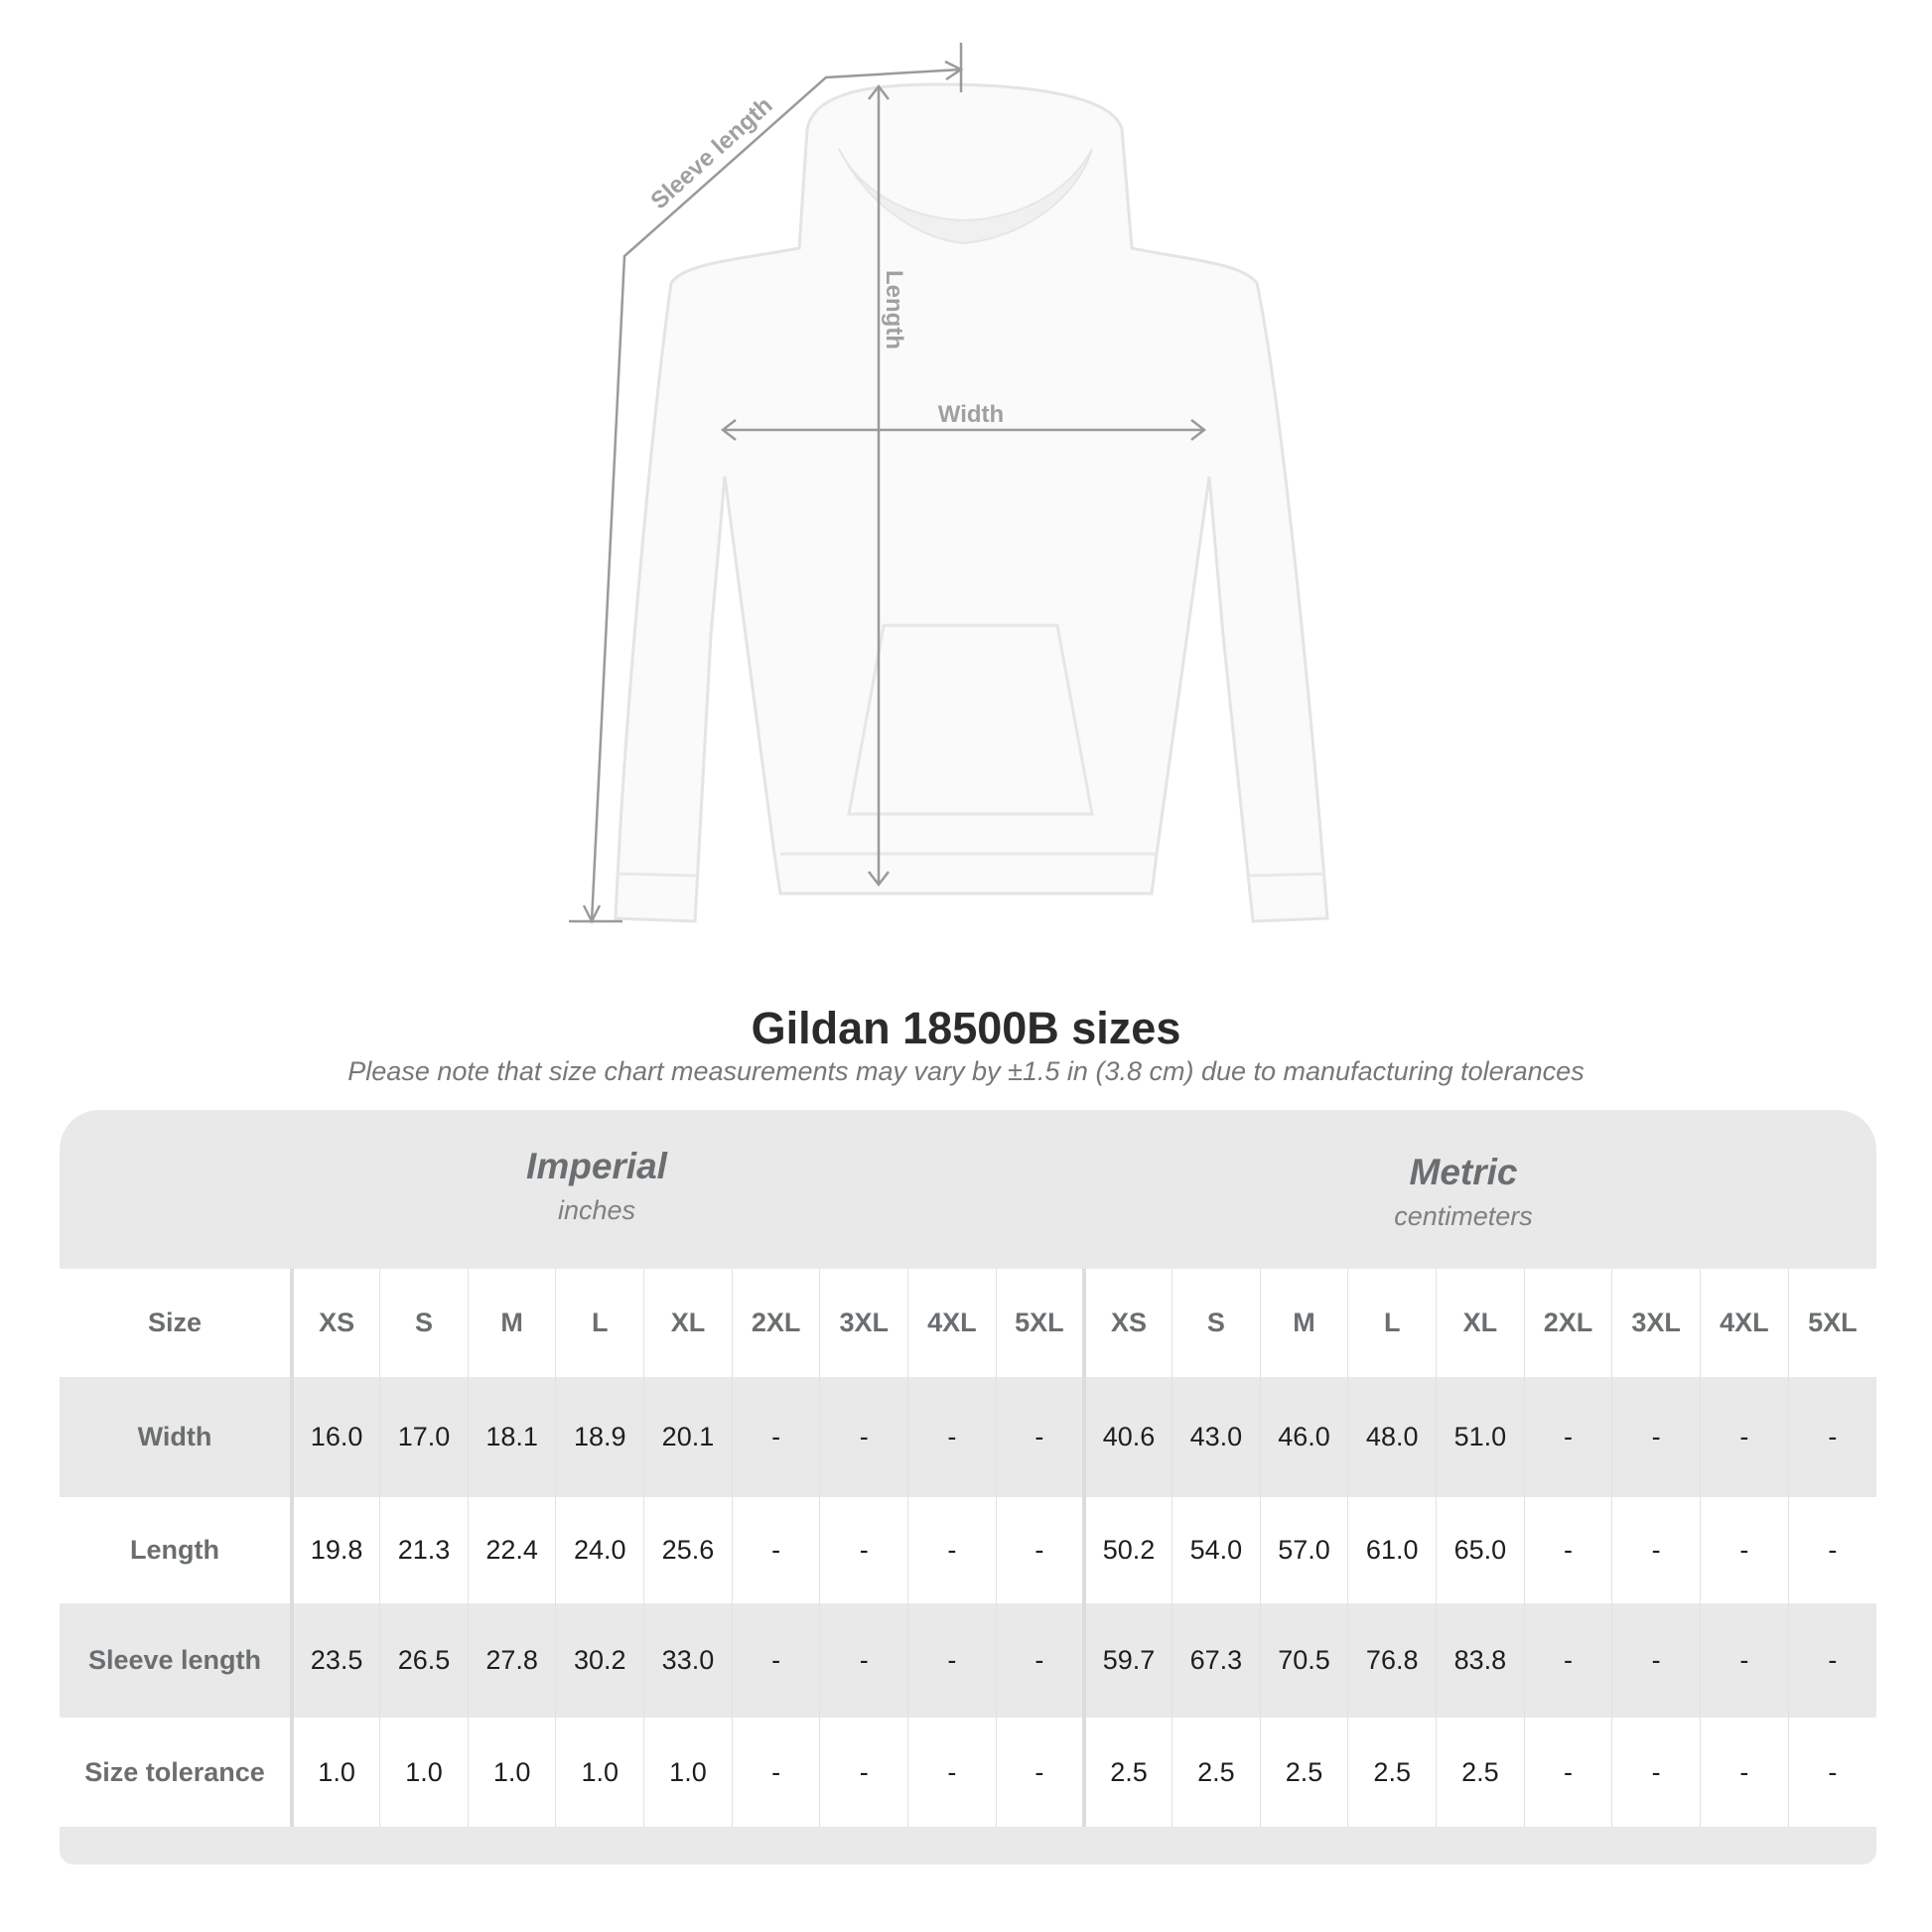 This screenshot has width=1932, height=1932. What do you see at coordinates (711, 154) in the screenshot?
I see `sleeve-length-label: Sleeve length` at bounding box center [711, 154].